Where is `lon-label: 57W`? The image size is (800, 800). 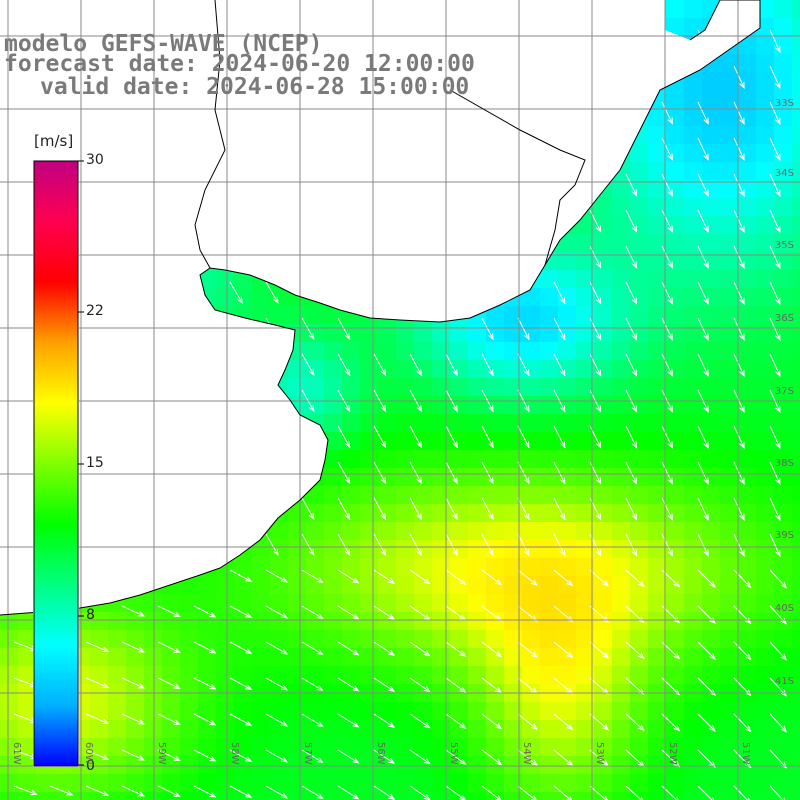
lon-label: 57W is located at coordinates (307, 753).